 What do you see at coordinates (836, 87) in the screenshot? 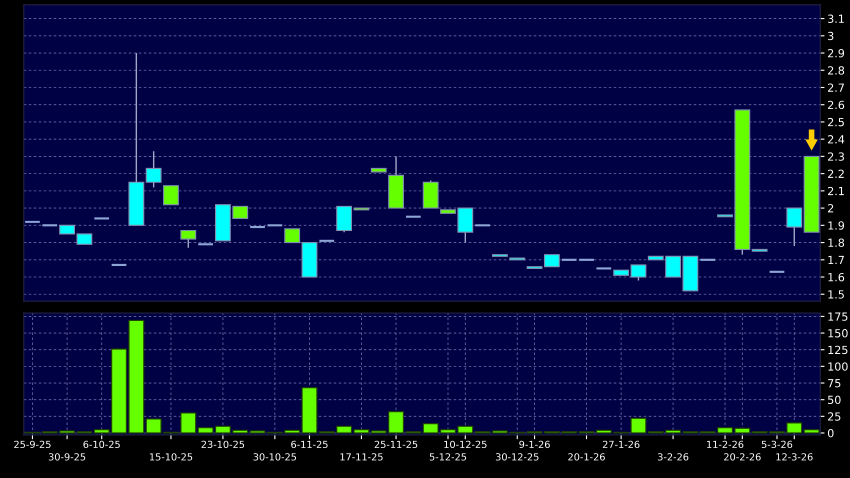
I see `y-tick-label: 2.7` at bounding box center [836, 87].